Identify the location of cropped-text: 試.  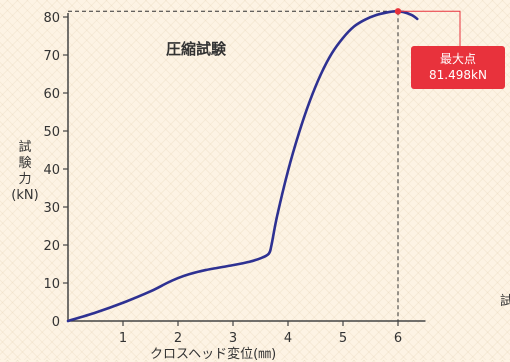
(505, 301).